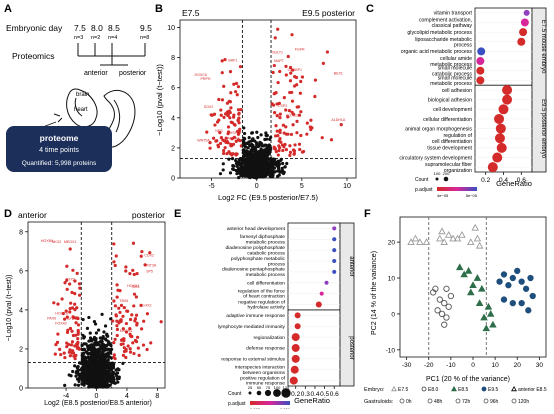 The image size is (554, 414). I want to click on x-tick-label: 0, so click(97, 396).